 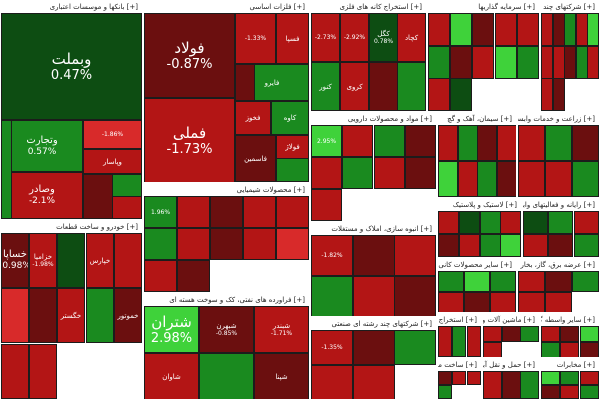 I want to click on stock-tile: کگل 0.78%, so click(x=383, y=37).